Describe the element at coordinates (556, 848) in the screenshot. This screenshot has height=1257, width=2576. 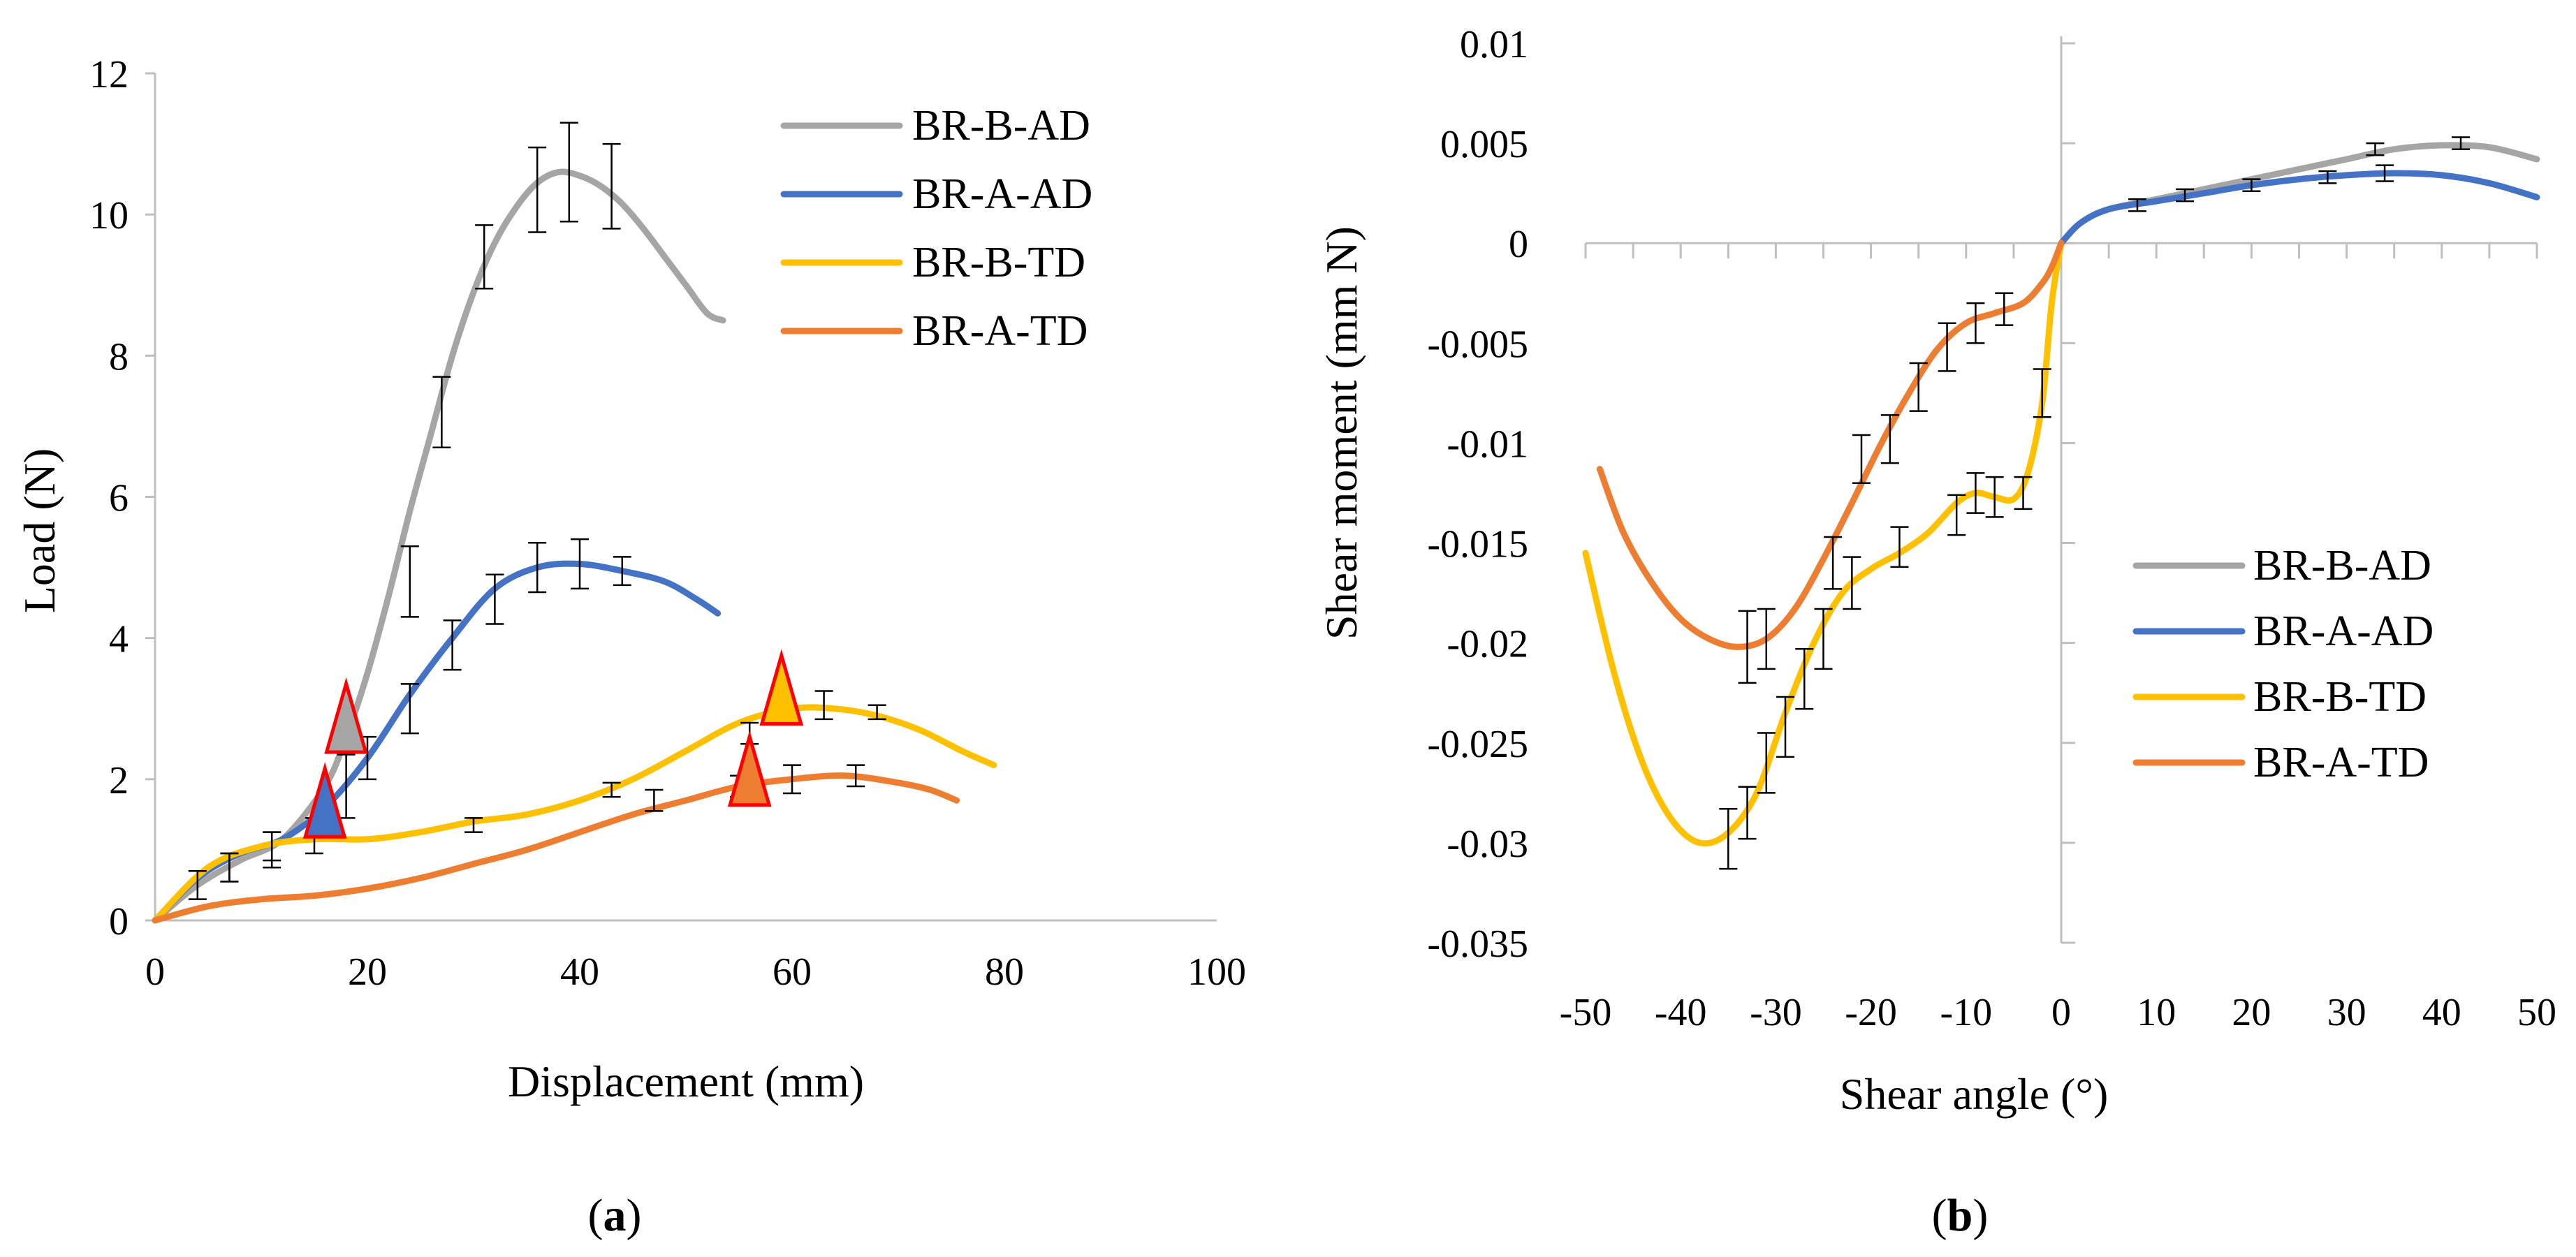
I see `chart-a-series-line-BR-A-TD` at that location.